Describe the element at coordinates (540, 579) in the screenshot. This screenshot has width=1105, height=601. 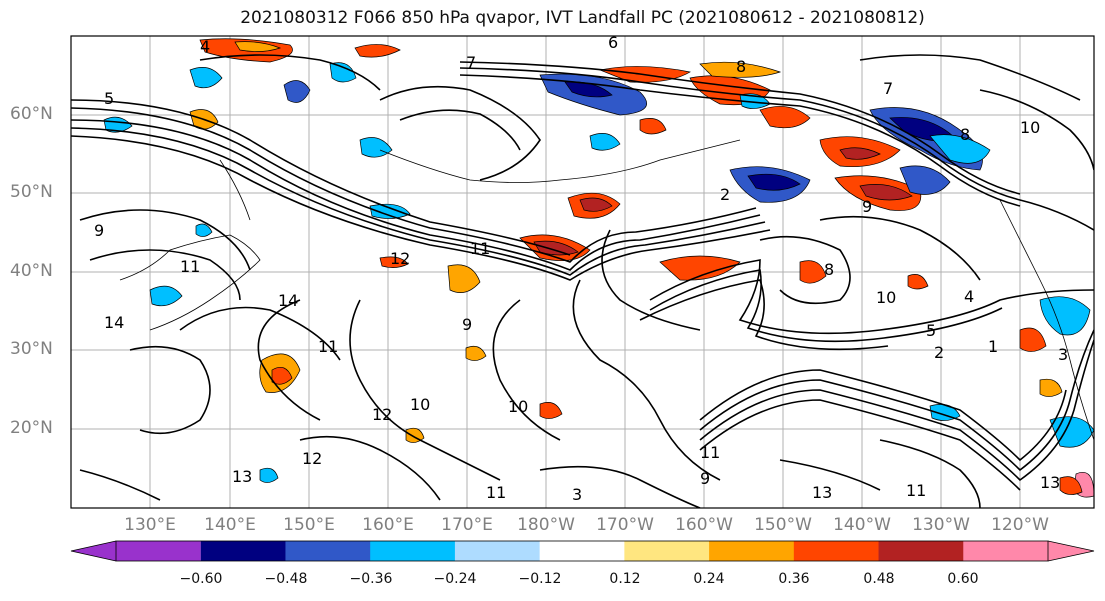
I see `colorbar-tick-label: −0.12` at that location.